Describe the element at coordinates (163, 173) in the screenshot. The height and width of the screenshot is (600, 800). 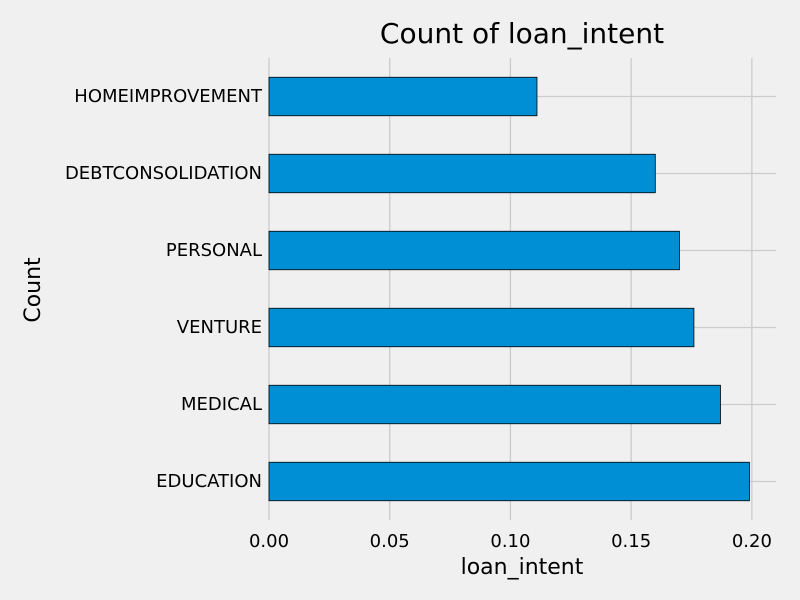
I see `y-tick-label: DEBTCONSOLIDATION` at that location.